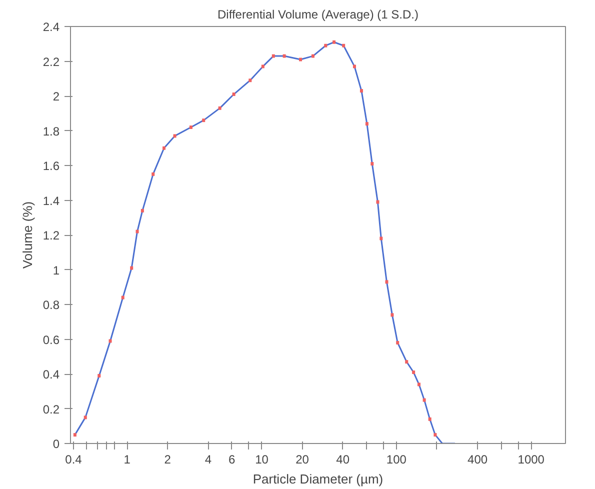  Describe the element at coordinates (27, 235) in the screenshot. I see `y-axis-title: Volume (%)` at that location.